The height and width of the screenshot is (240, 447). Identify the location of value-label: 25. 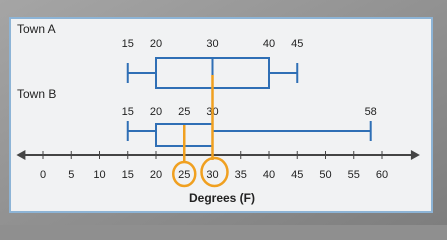
(184, 112).